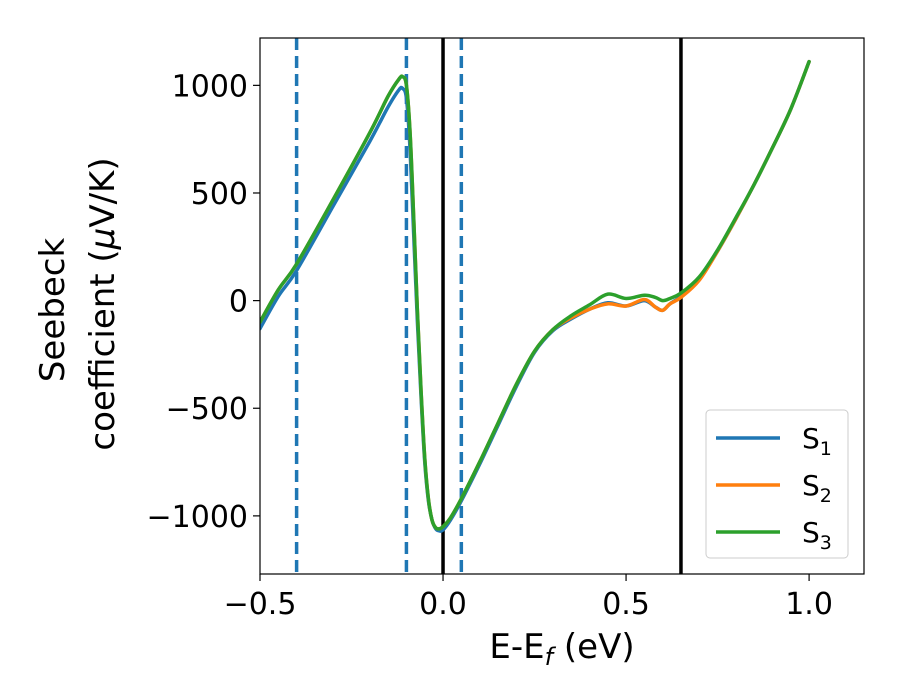  What do you see at coordinates (103, 349) in the screenshot?
I see `y-axis-title-line2-pre: coefficient (` at bounding box center [103, 349].